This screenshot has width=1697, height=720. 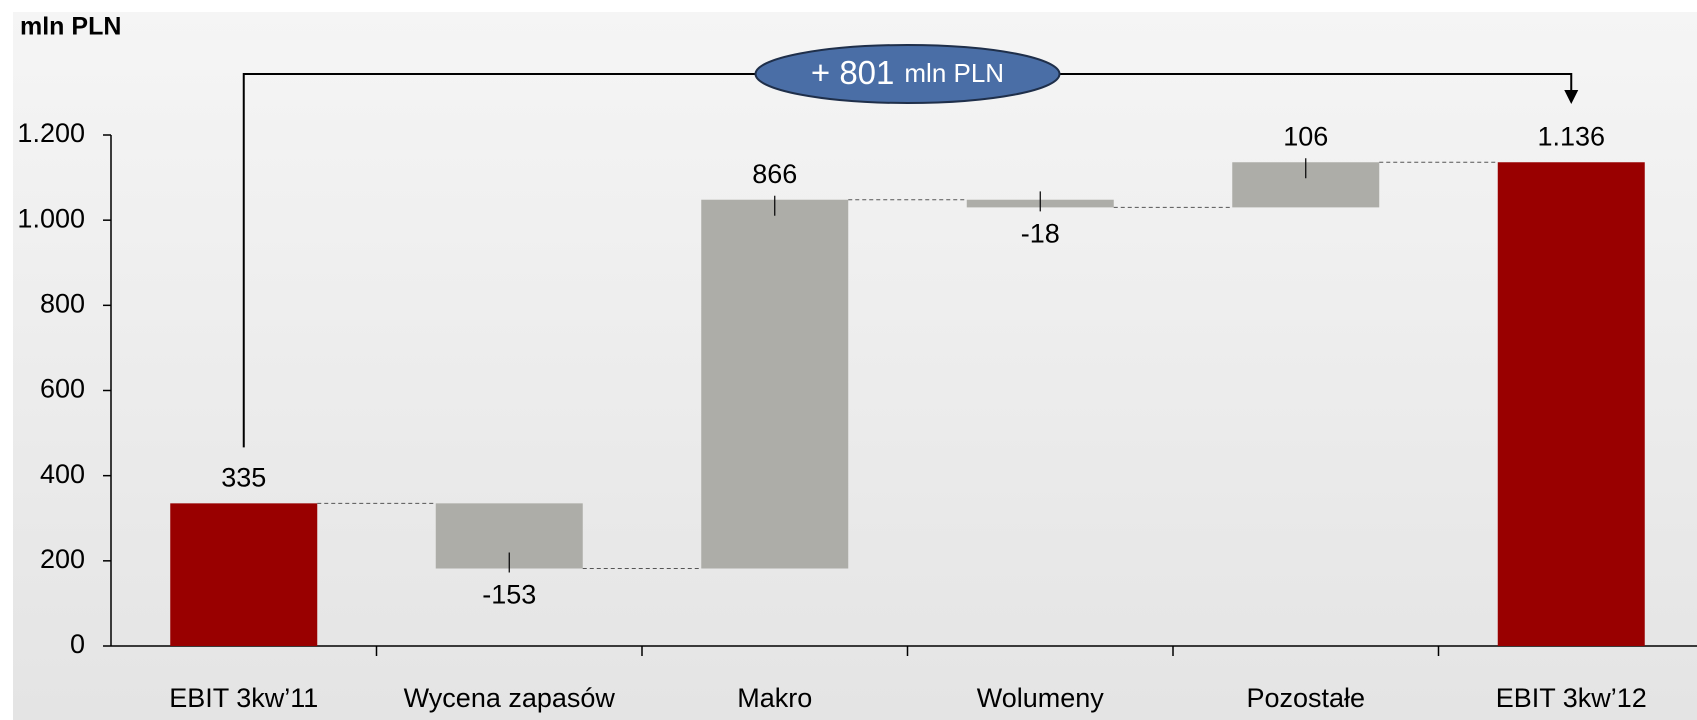 What do you see at coordinates (62, 559) in the screenshot?
I see `y-tick-label: 200` at bounding box center [62, 559].